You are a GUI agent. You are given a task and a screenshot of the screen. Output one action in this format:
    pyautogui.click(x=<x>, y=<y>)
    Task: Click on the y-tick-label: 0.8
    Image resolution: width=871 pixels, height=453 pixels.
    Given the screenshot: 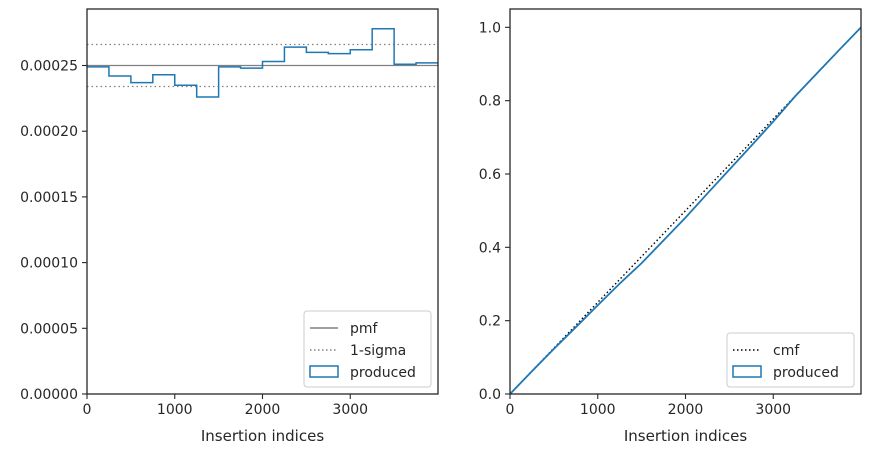 What is the action you would take?
    pyautogui.click(x=490, y=102)
    